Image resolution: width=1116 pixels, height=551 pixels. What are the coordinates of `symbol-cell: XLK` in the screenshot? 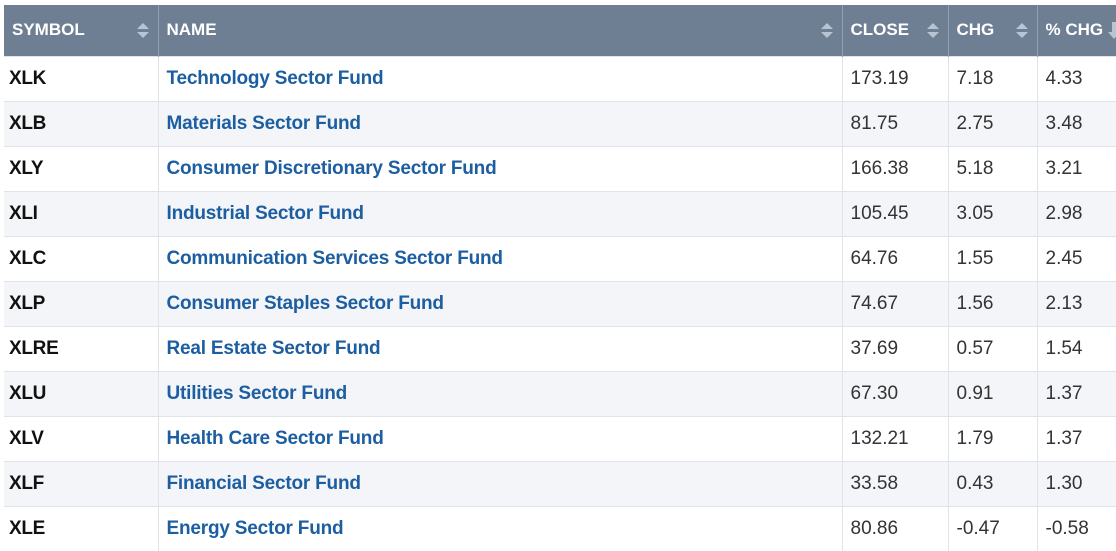 It's located at (81, 78).